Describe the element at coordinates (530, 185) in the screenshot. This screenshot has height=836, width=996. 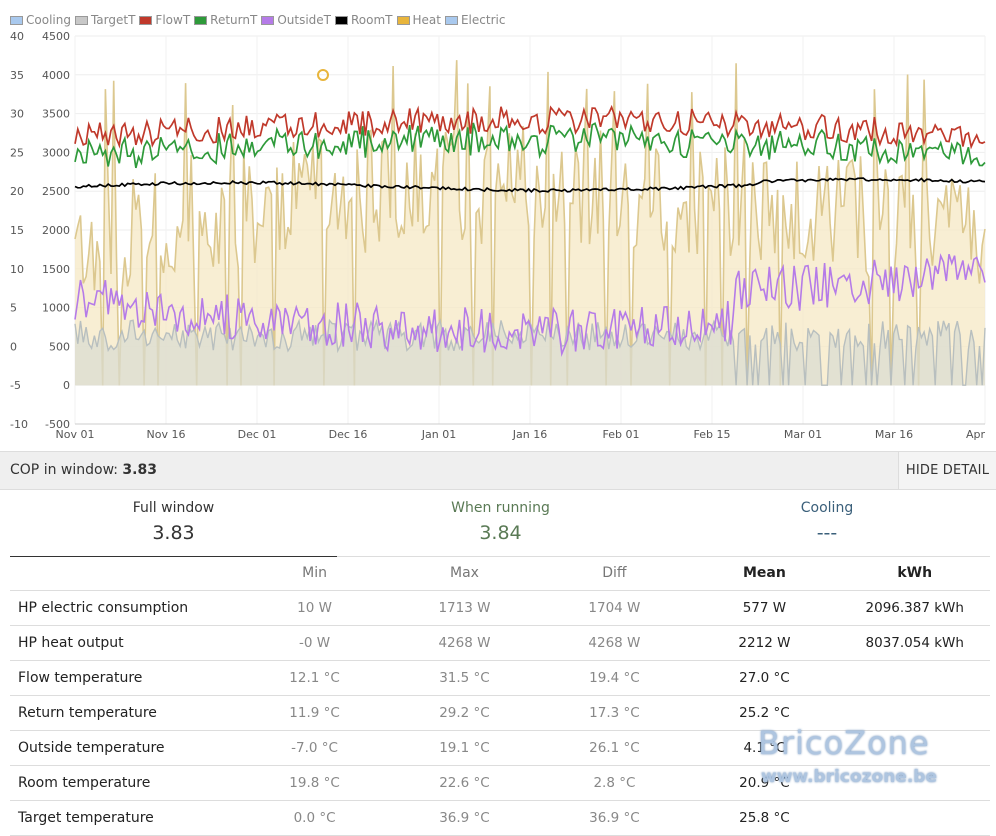
I see `room-line` at that location.